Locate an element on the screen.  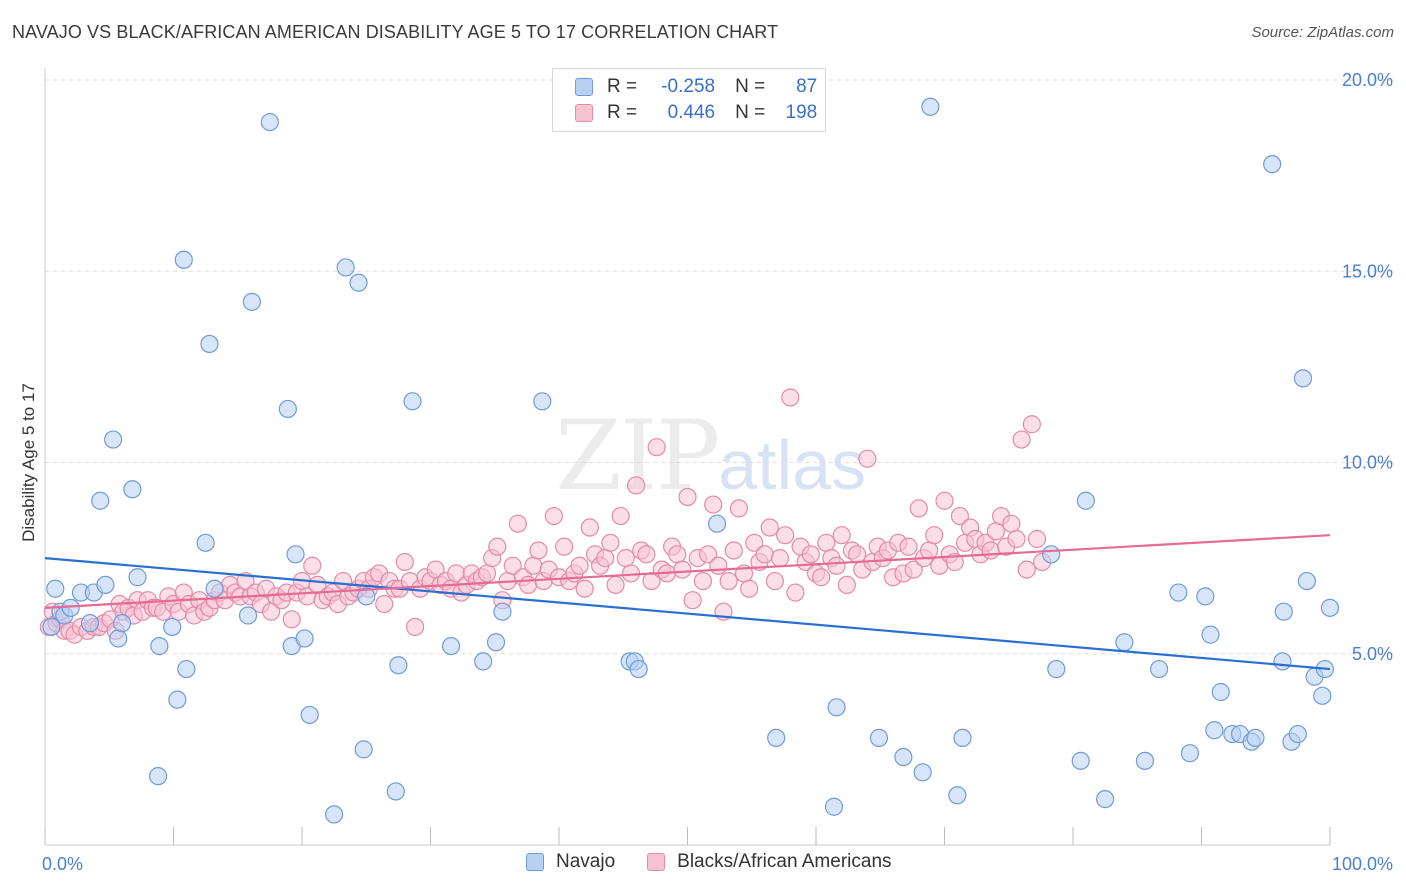
legend-row-black: R = 0.446 N = 198 is located at coordinates (696, 113).